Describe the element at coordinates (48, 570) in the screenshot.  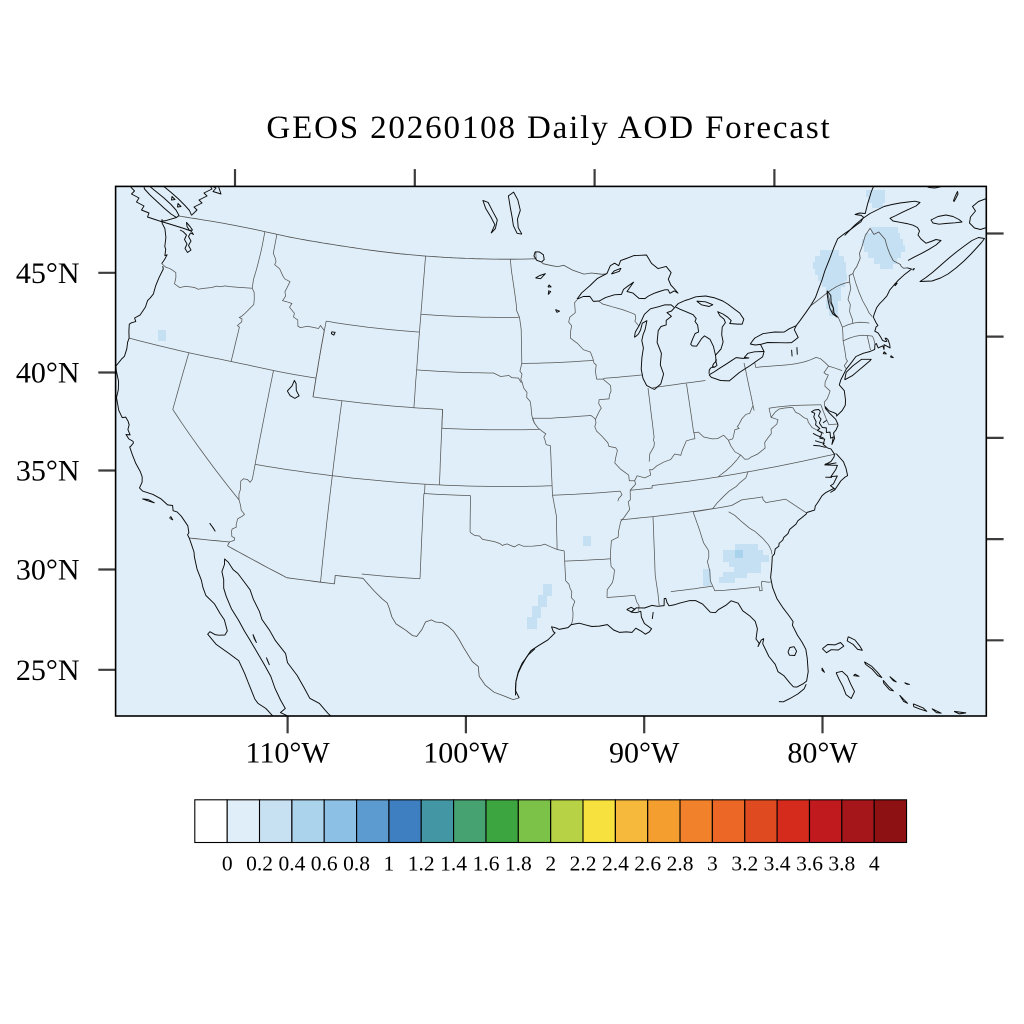
I see `svg-text: 30°N` at that location.